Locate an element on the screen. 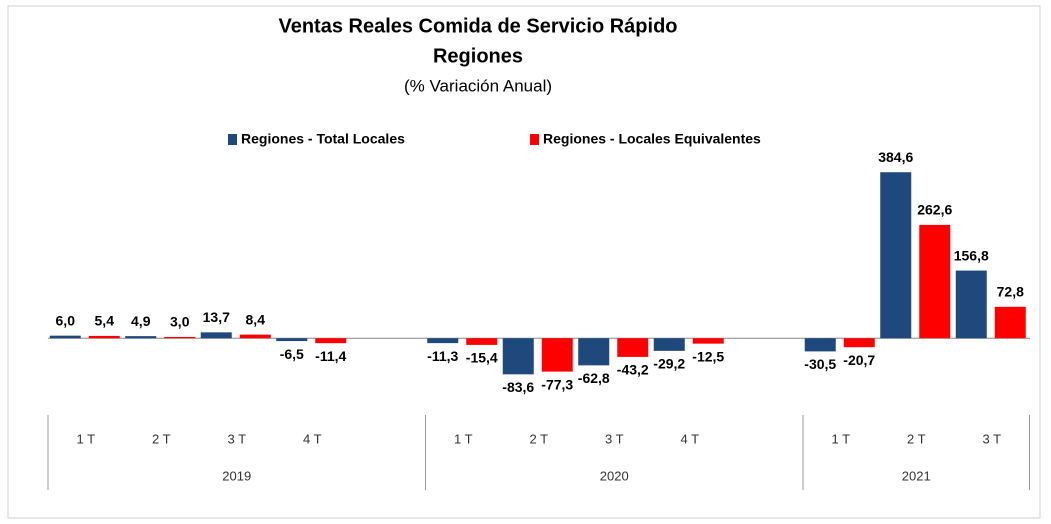  chart-note: (% Variación Anual) is located at coordinates (478, 85).